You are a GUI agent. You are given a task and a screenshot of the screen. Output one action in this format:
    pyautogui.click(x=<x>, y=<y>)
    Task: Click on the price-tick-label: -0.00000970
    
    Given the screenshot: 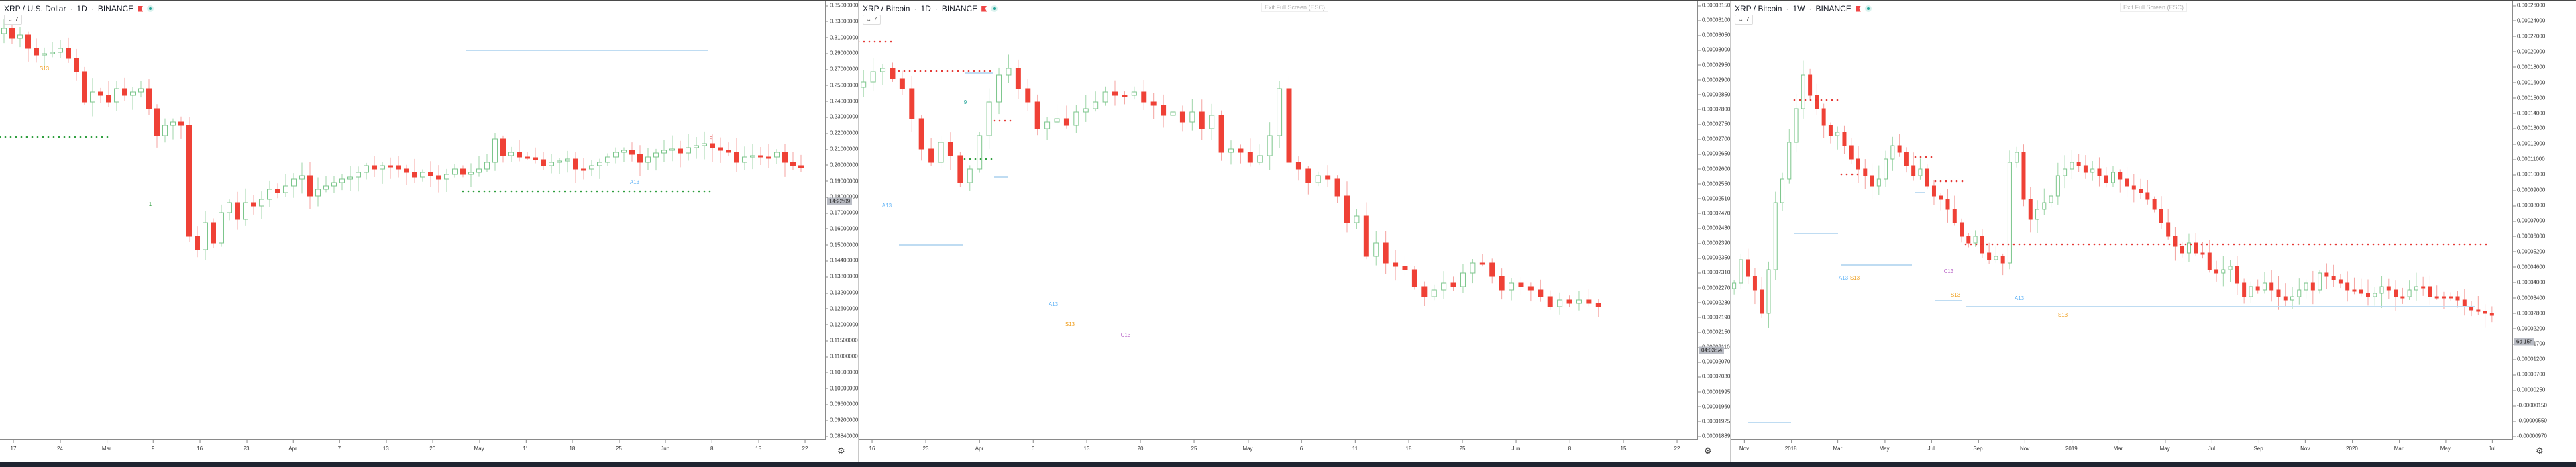 What is the action you would take?
    pyautogui.click(x=2530, y=436)
    